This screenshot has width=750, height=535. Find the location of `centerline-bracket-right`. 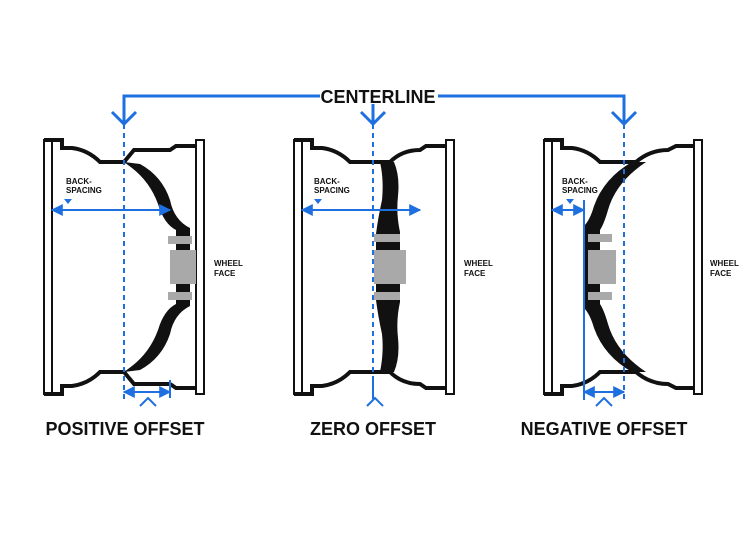

centerline-bracket-right is located at coordinates (532, 108).